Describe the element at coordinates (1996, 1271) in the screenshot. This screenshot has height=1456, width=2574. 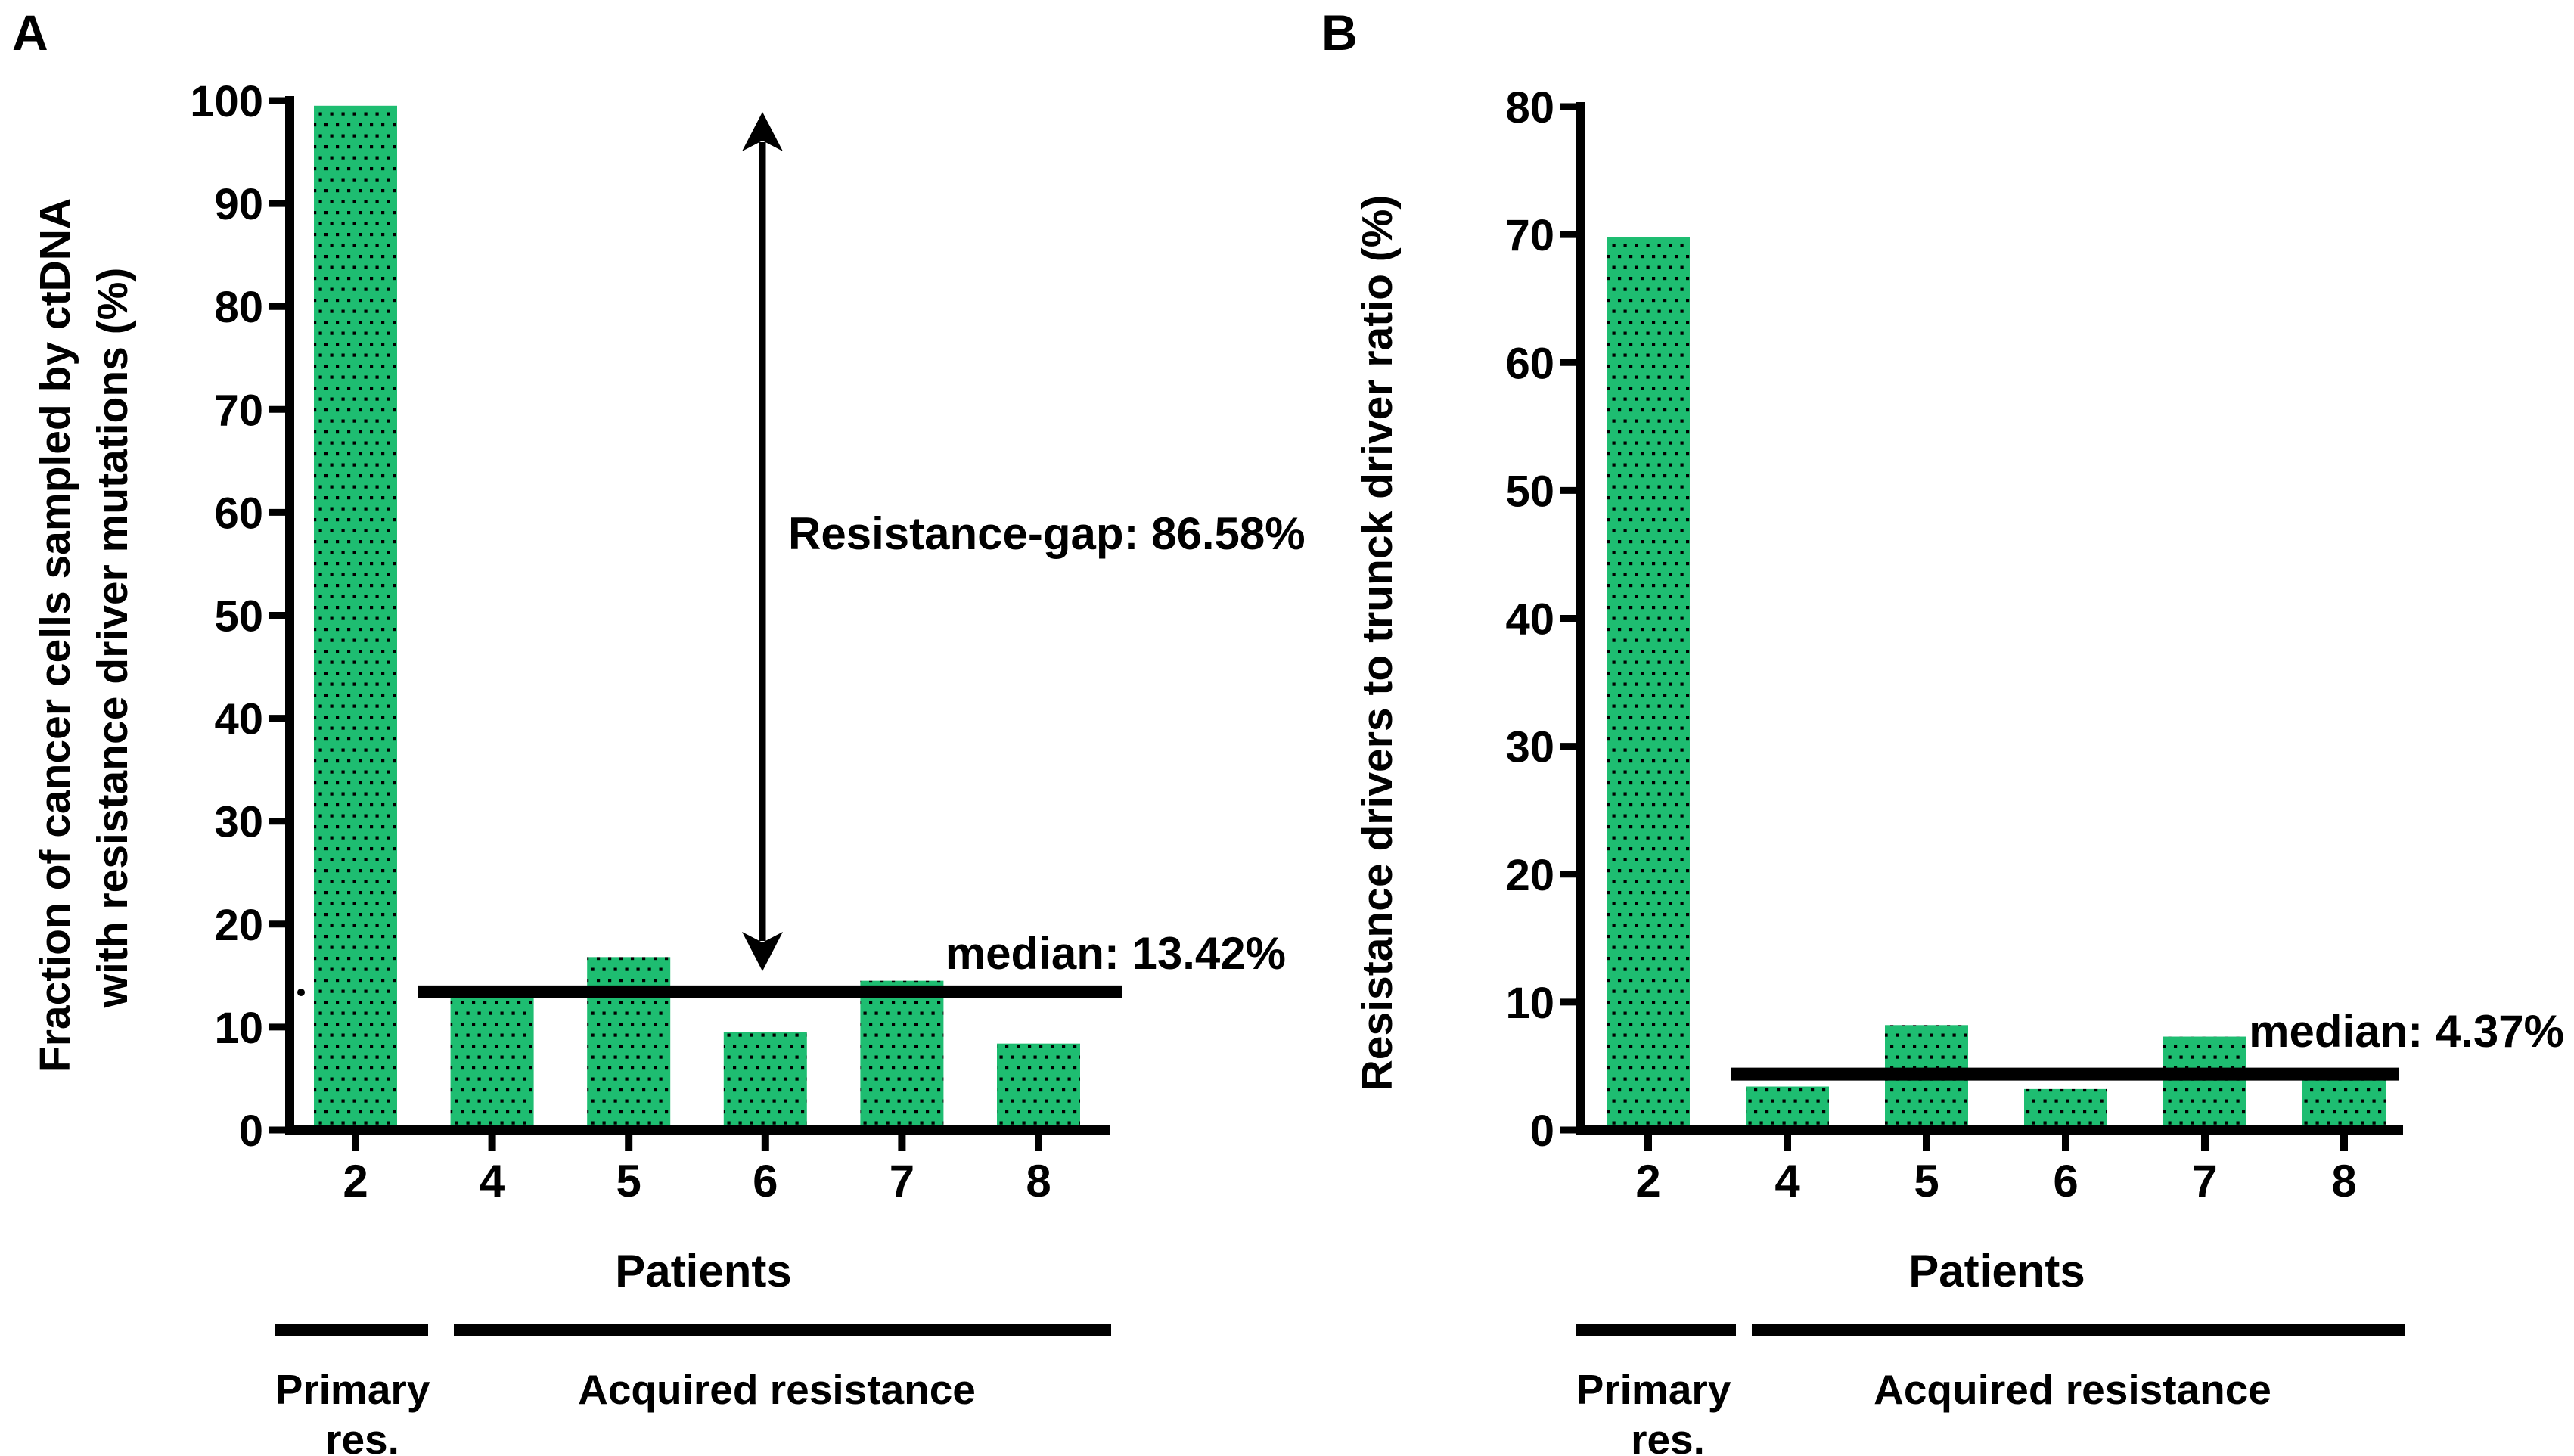
I see `panel-b-x-axis-label: Patients` at that location.